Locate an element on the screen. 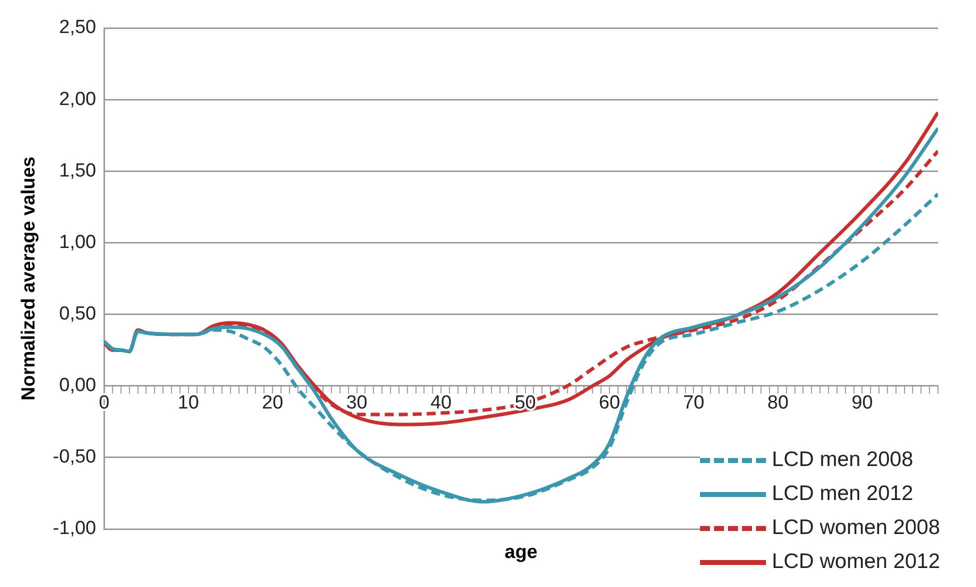 The image size is (976, 587). y-axis-title: Normalized average values is located at coordinates (29, 278).